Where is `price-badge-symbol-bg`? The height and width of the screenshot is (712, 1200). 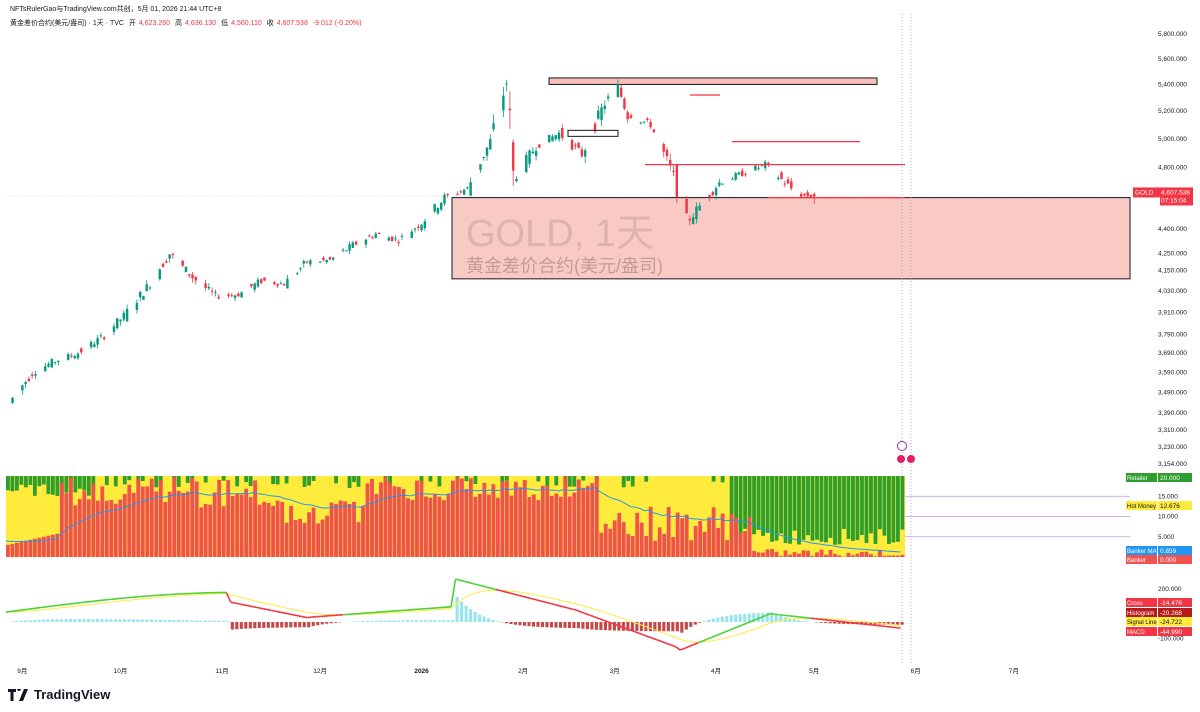 price-badge-symbol-bg is located at coordinates (1146, 192).